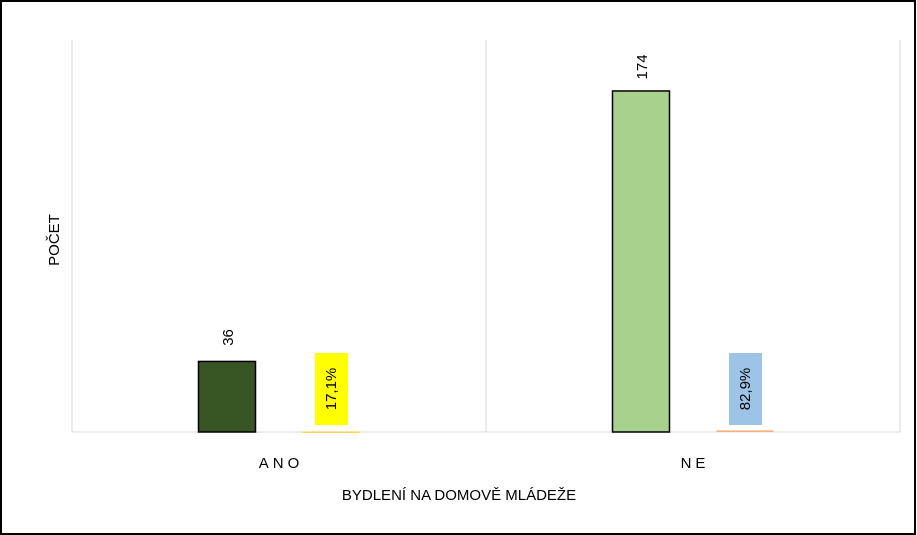 The width and height of the screenshot is (917, 535). Describe the element at coordinates (695, 463) in the screenshot. I see `x-tick-label: NE` at that location.